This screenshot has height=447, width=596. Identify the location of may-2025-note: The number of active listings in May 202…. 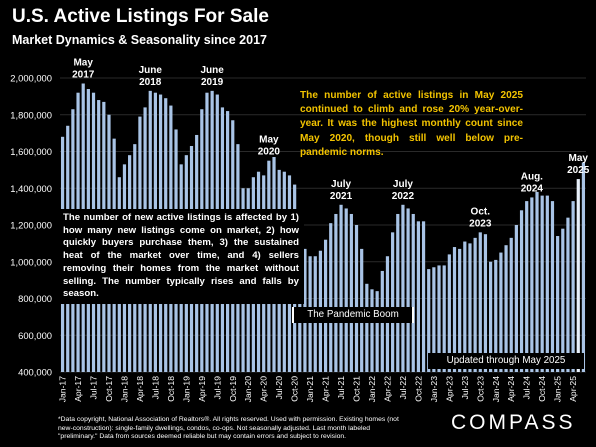
(411, 124).